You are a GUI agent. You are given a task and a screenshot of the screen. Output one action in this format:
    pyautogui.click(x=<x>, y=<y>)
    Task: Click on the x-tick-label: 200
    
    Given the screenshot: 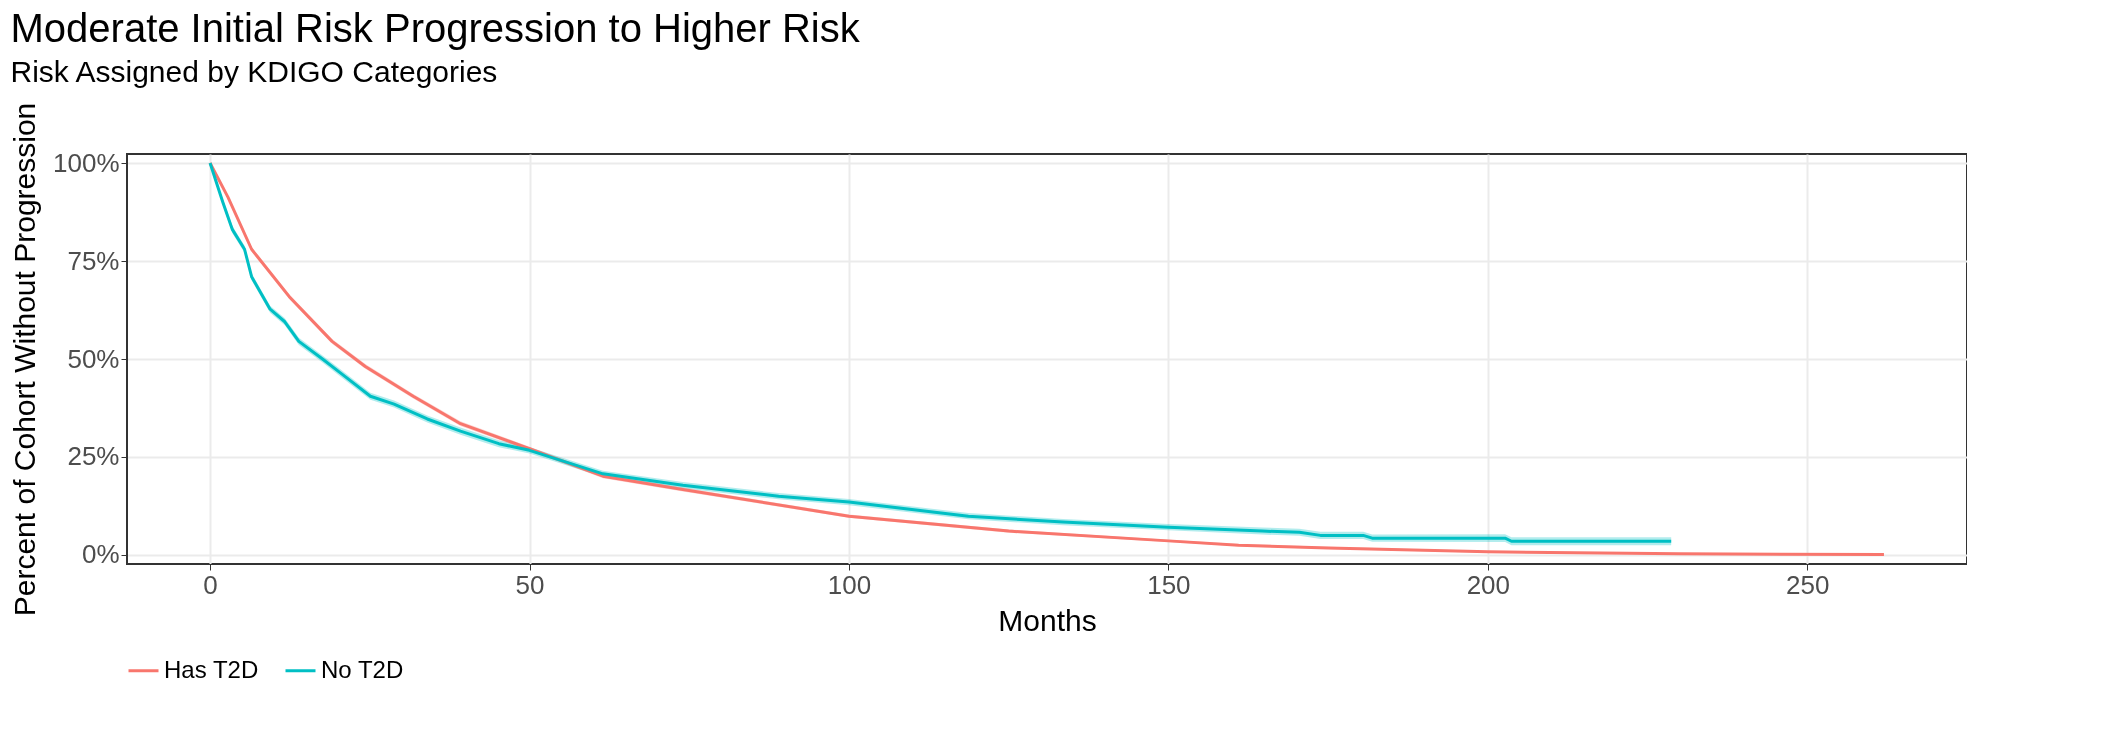 What is the action you would take?
    pyautogui.click(x=1488, y=584)
    